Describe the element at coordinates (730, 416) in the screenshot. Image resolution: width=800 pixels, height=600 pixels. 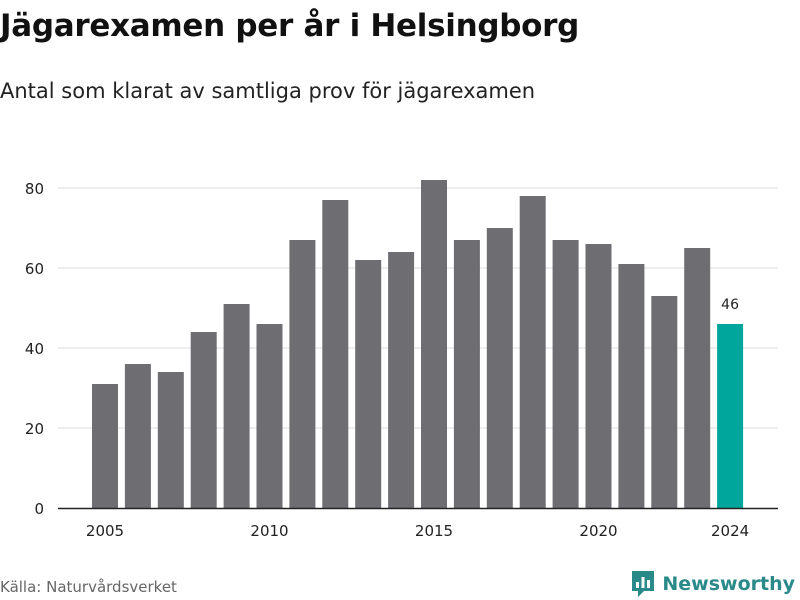
I see `bar-2024` at that location.